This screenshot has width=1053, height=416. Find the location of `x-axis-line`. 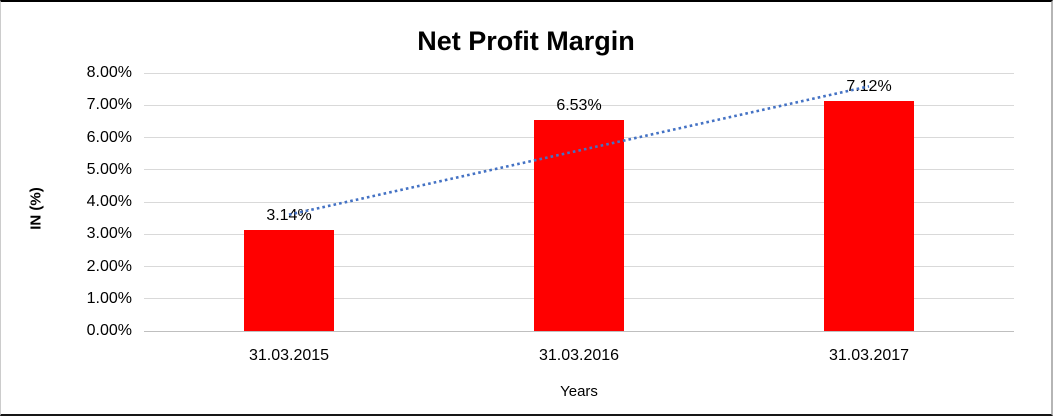

x-axis-line is located at coordinates (579, 331).